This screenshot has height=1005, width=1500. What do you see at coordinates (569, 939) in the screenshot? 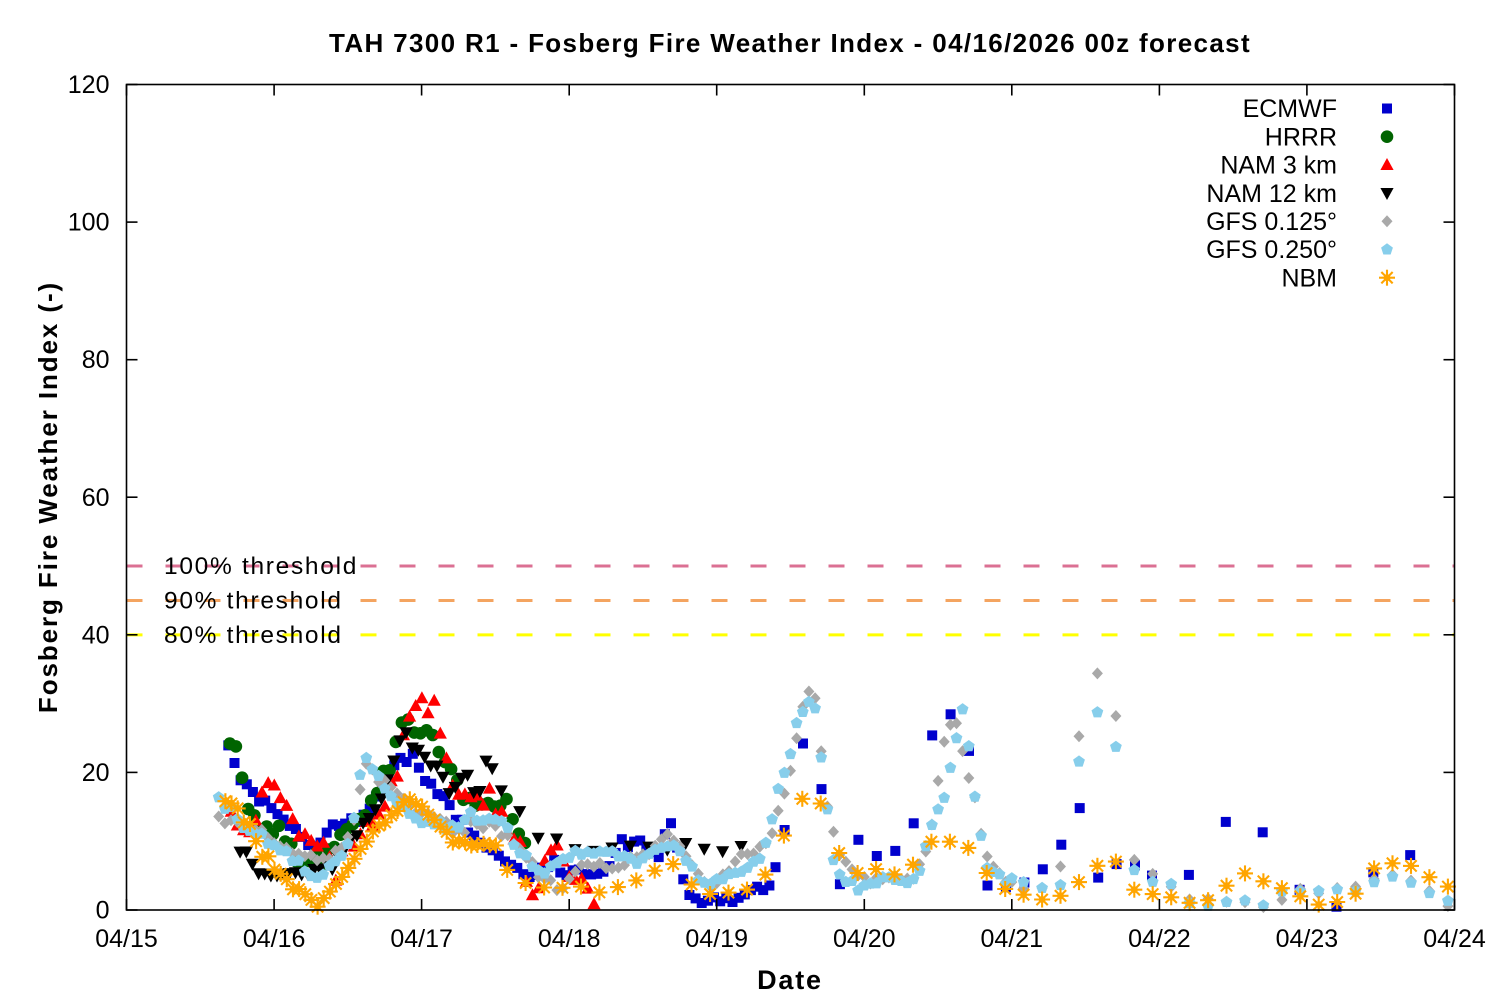
I see `svg-text: 04/18` at bounding box center [569, 939].